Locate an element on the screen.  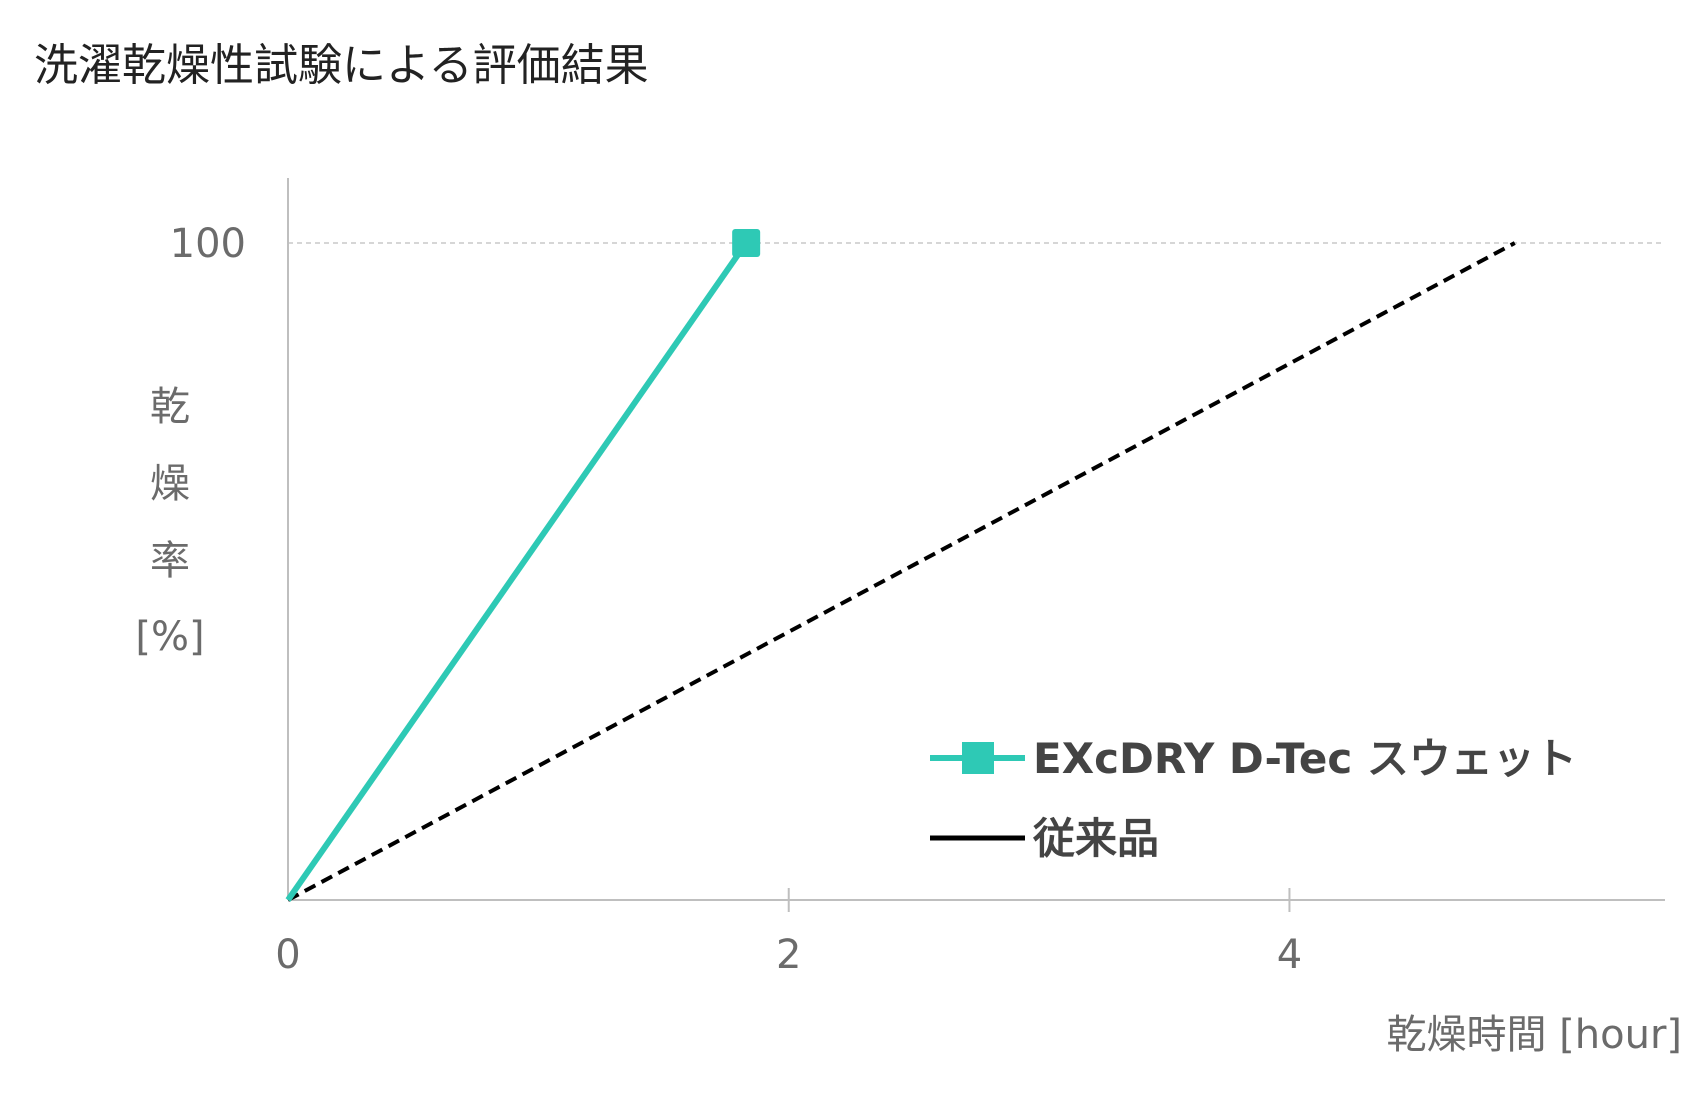
x-tick-label: 2 is located at coordinates (788, 955).